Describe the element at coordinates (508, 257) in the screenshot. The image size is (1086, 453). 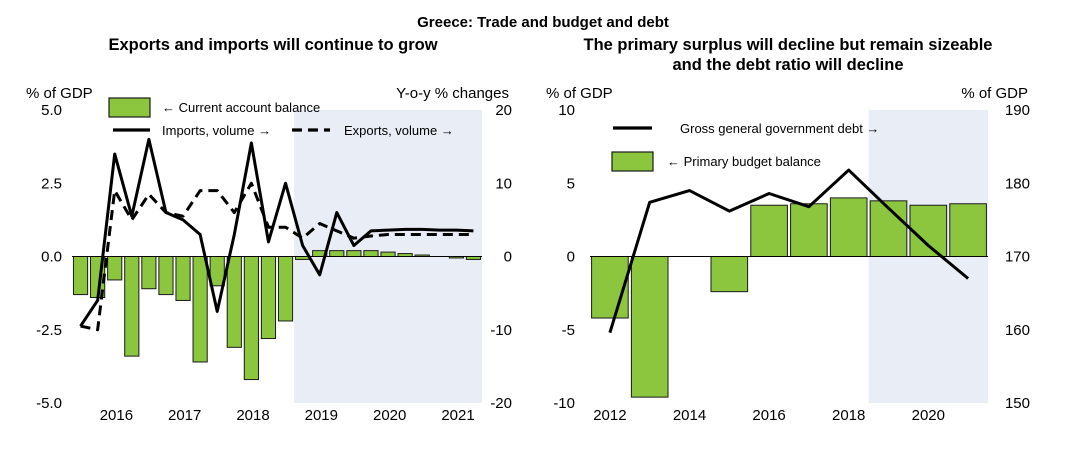
I see `right-tick-label: 0` at that location.